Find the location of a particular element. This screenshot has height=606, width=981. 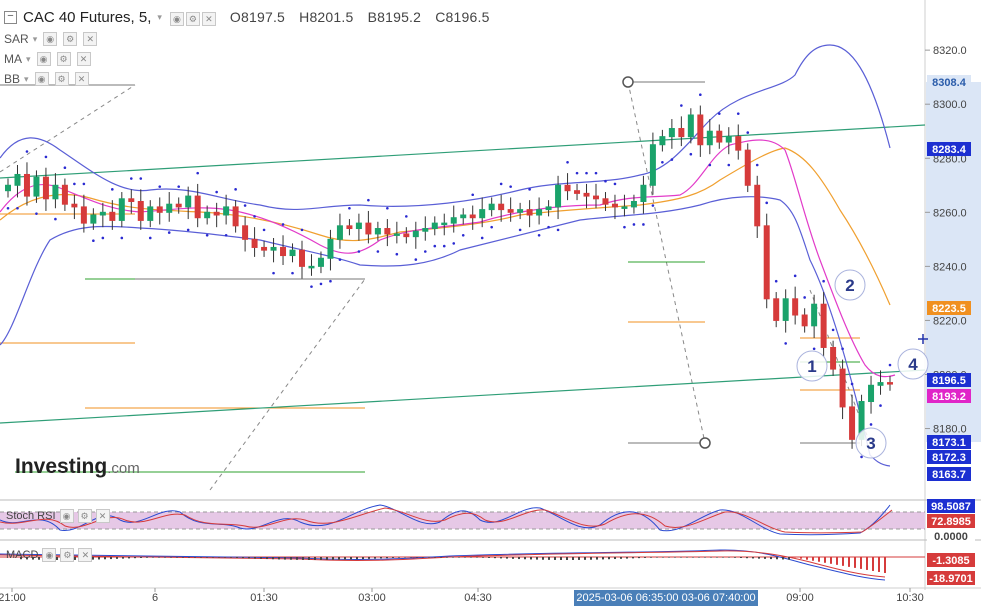

time-tick-label: 01:30 is located at coordinates (264, 598).